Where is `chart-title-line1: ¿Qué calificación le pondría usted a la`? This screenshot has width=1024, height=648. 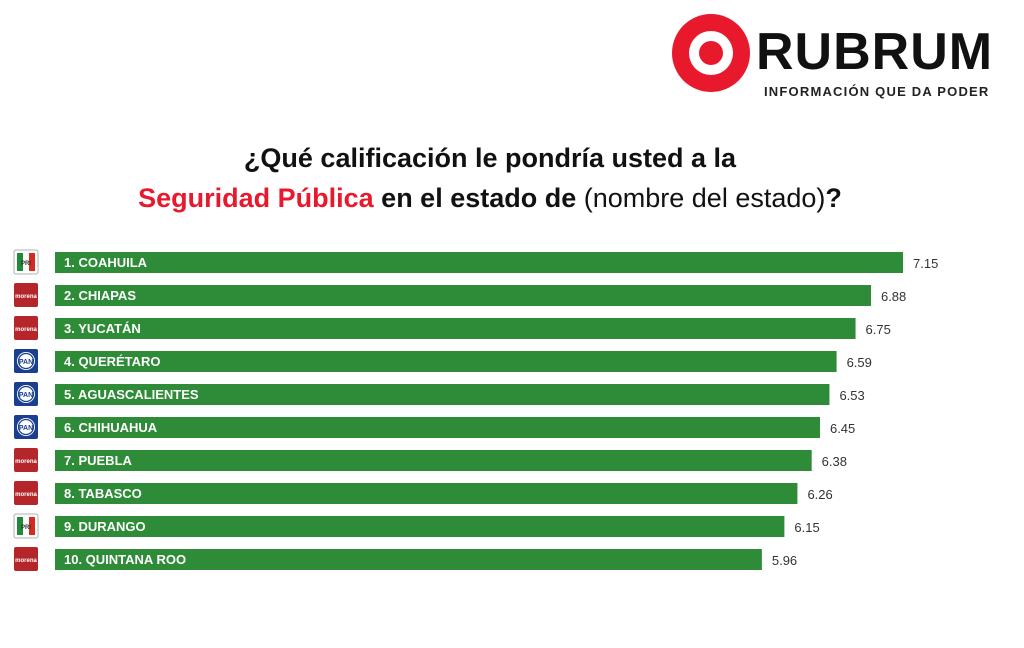 chart-title-line1: ¿Qué calificación le pondría usted a la is located at coordinates (490, 158).